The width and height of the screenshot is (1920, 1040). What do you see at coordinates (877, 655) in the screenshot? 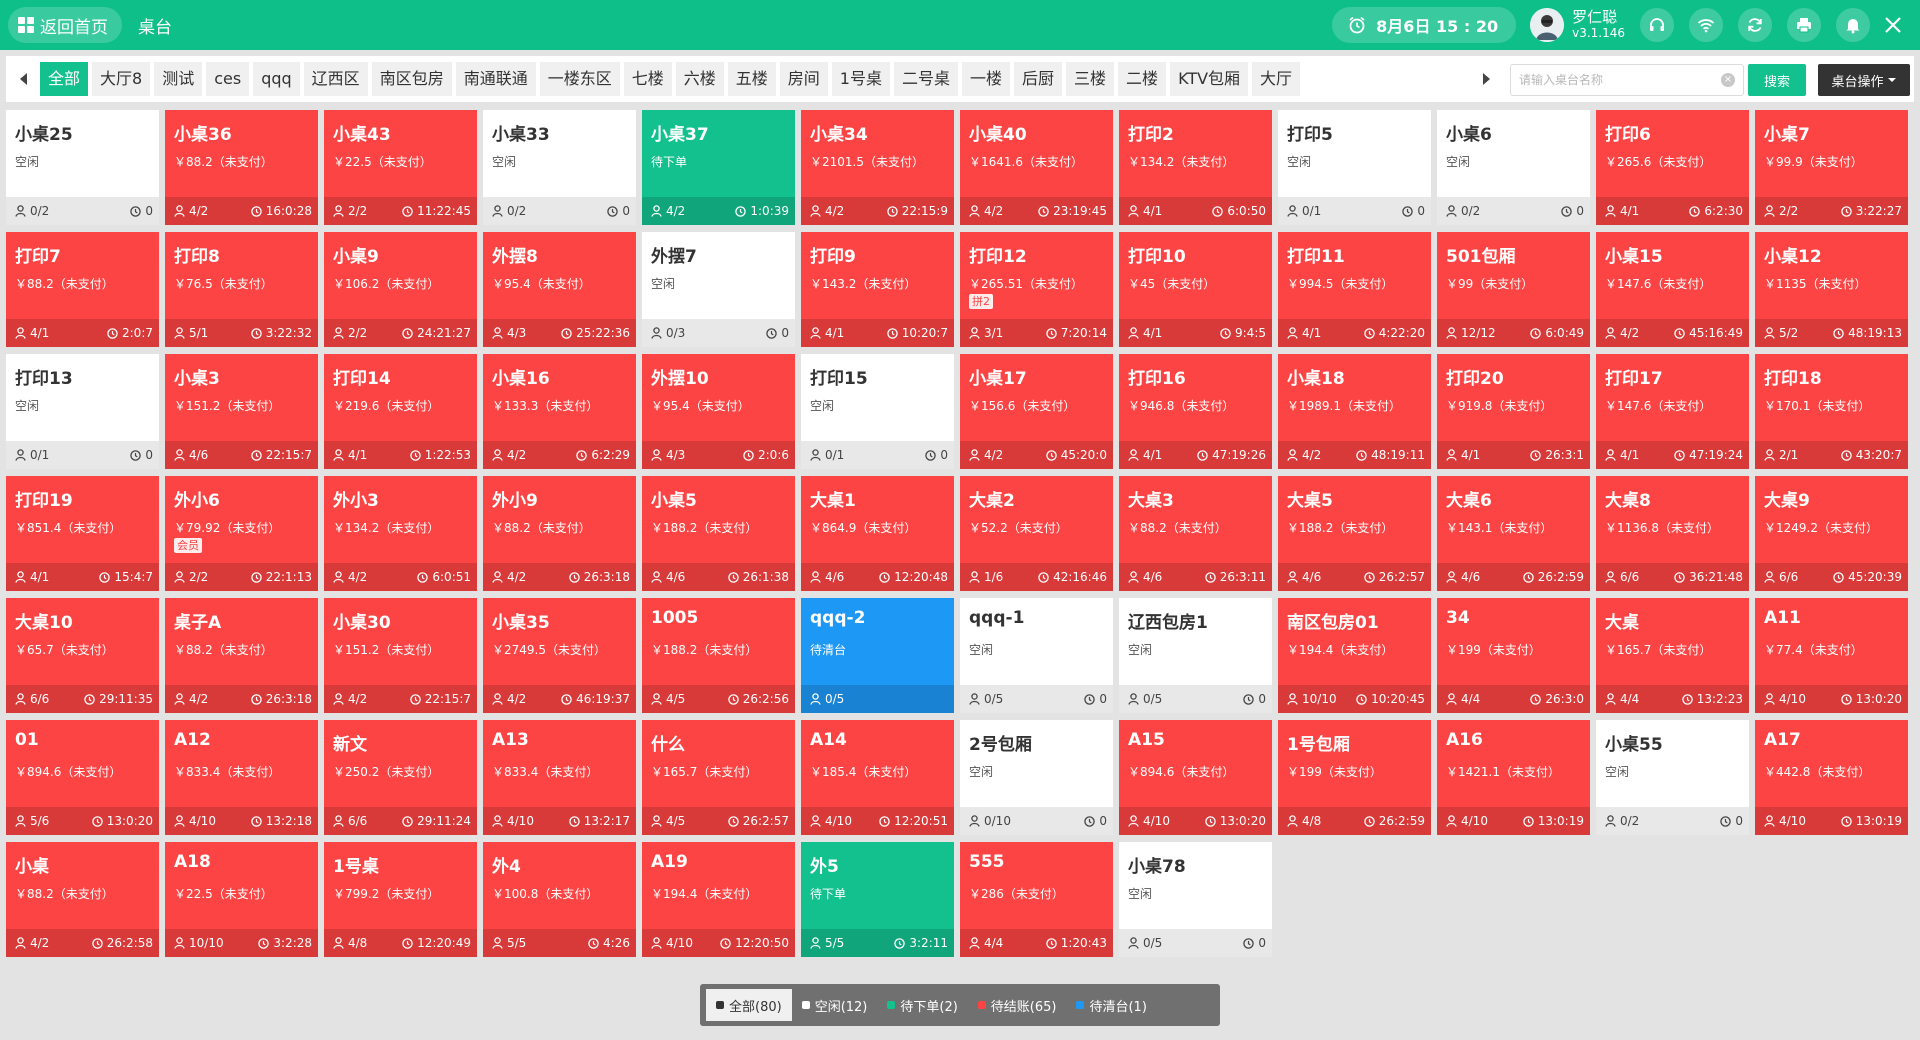
I see `table-card: qqq-2 待清台 0/5` at bounding box center [877, 655].